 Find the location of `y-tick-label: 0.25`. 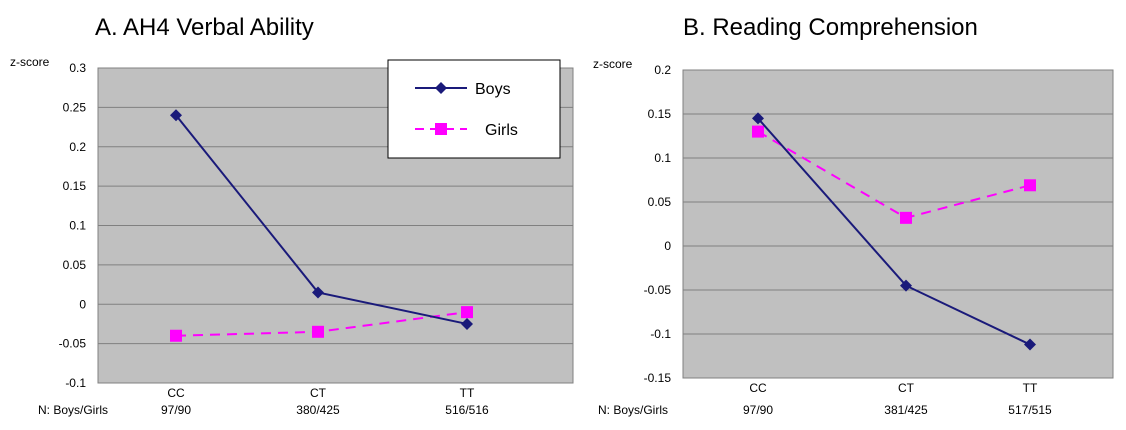

y-tick-label: 0.25 is located at coordinates (75, 107).